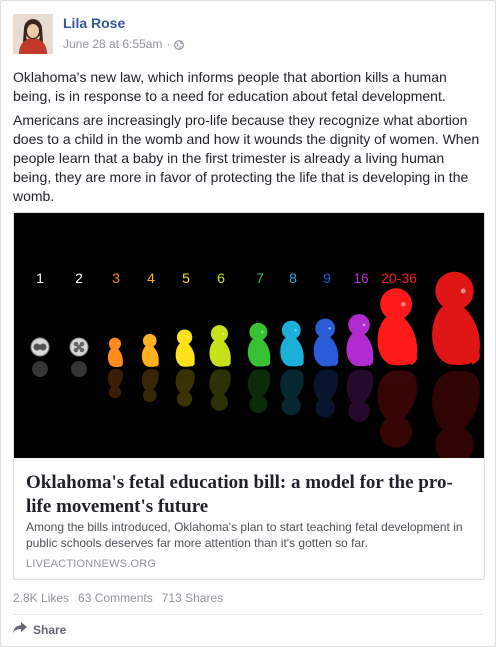  I want to click on author-name: Lila Rose, so click(94, 23).